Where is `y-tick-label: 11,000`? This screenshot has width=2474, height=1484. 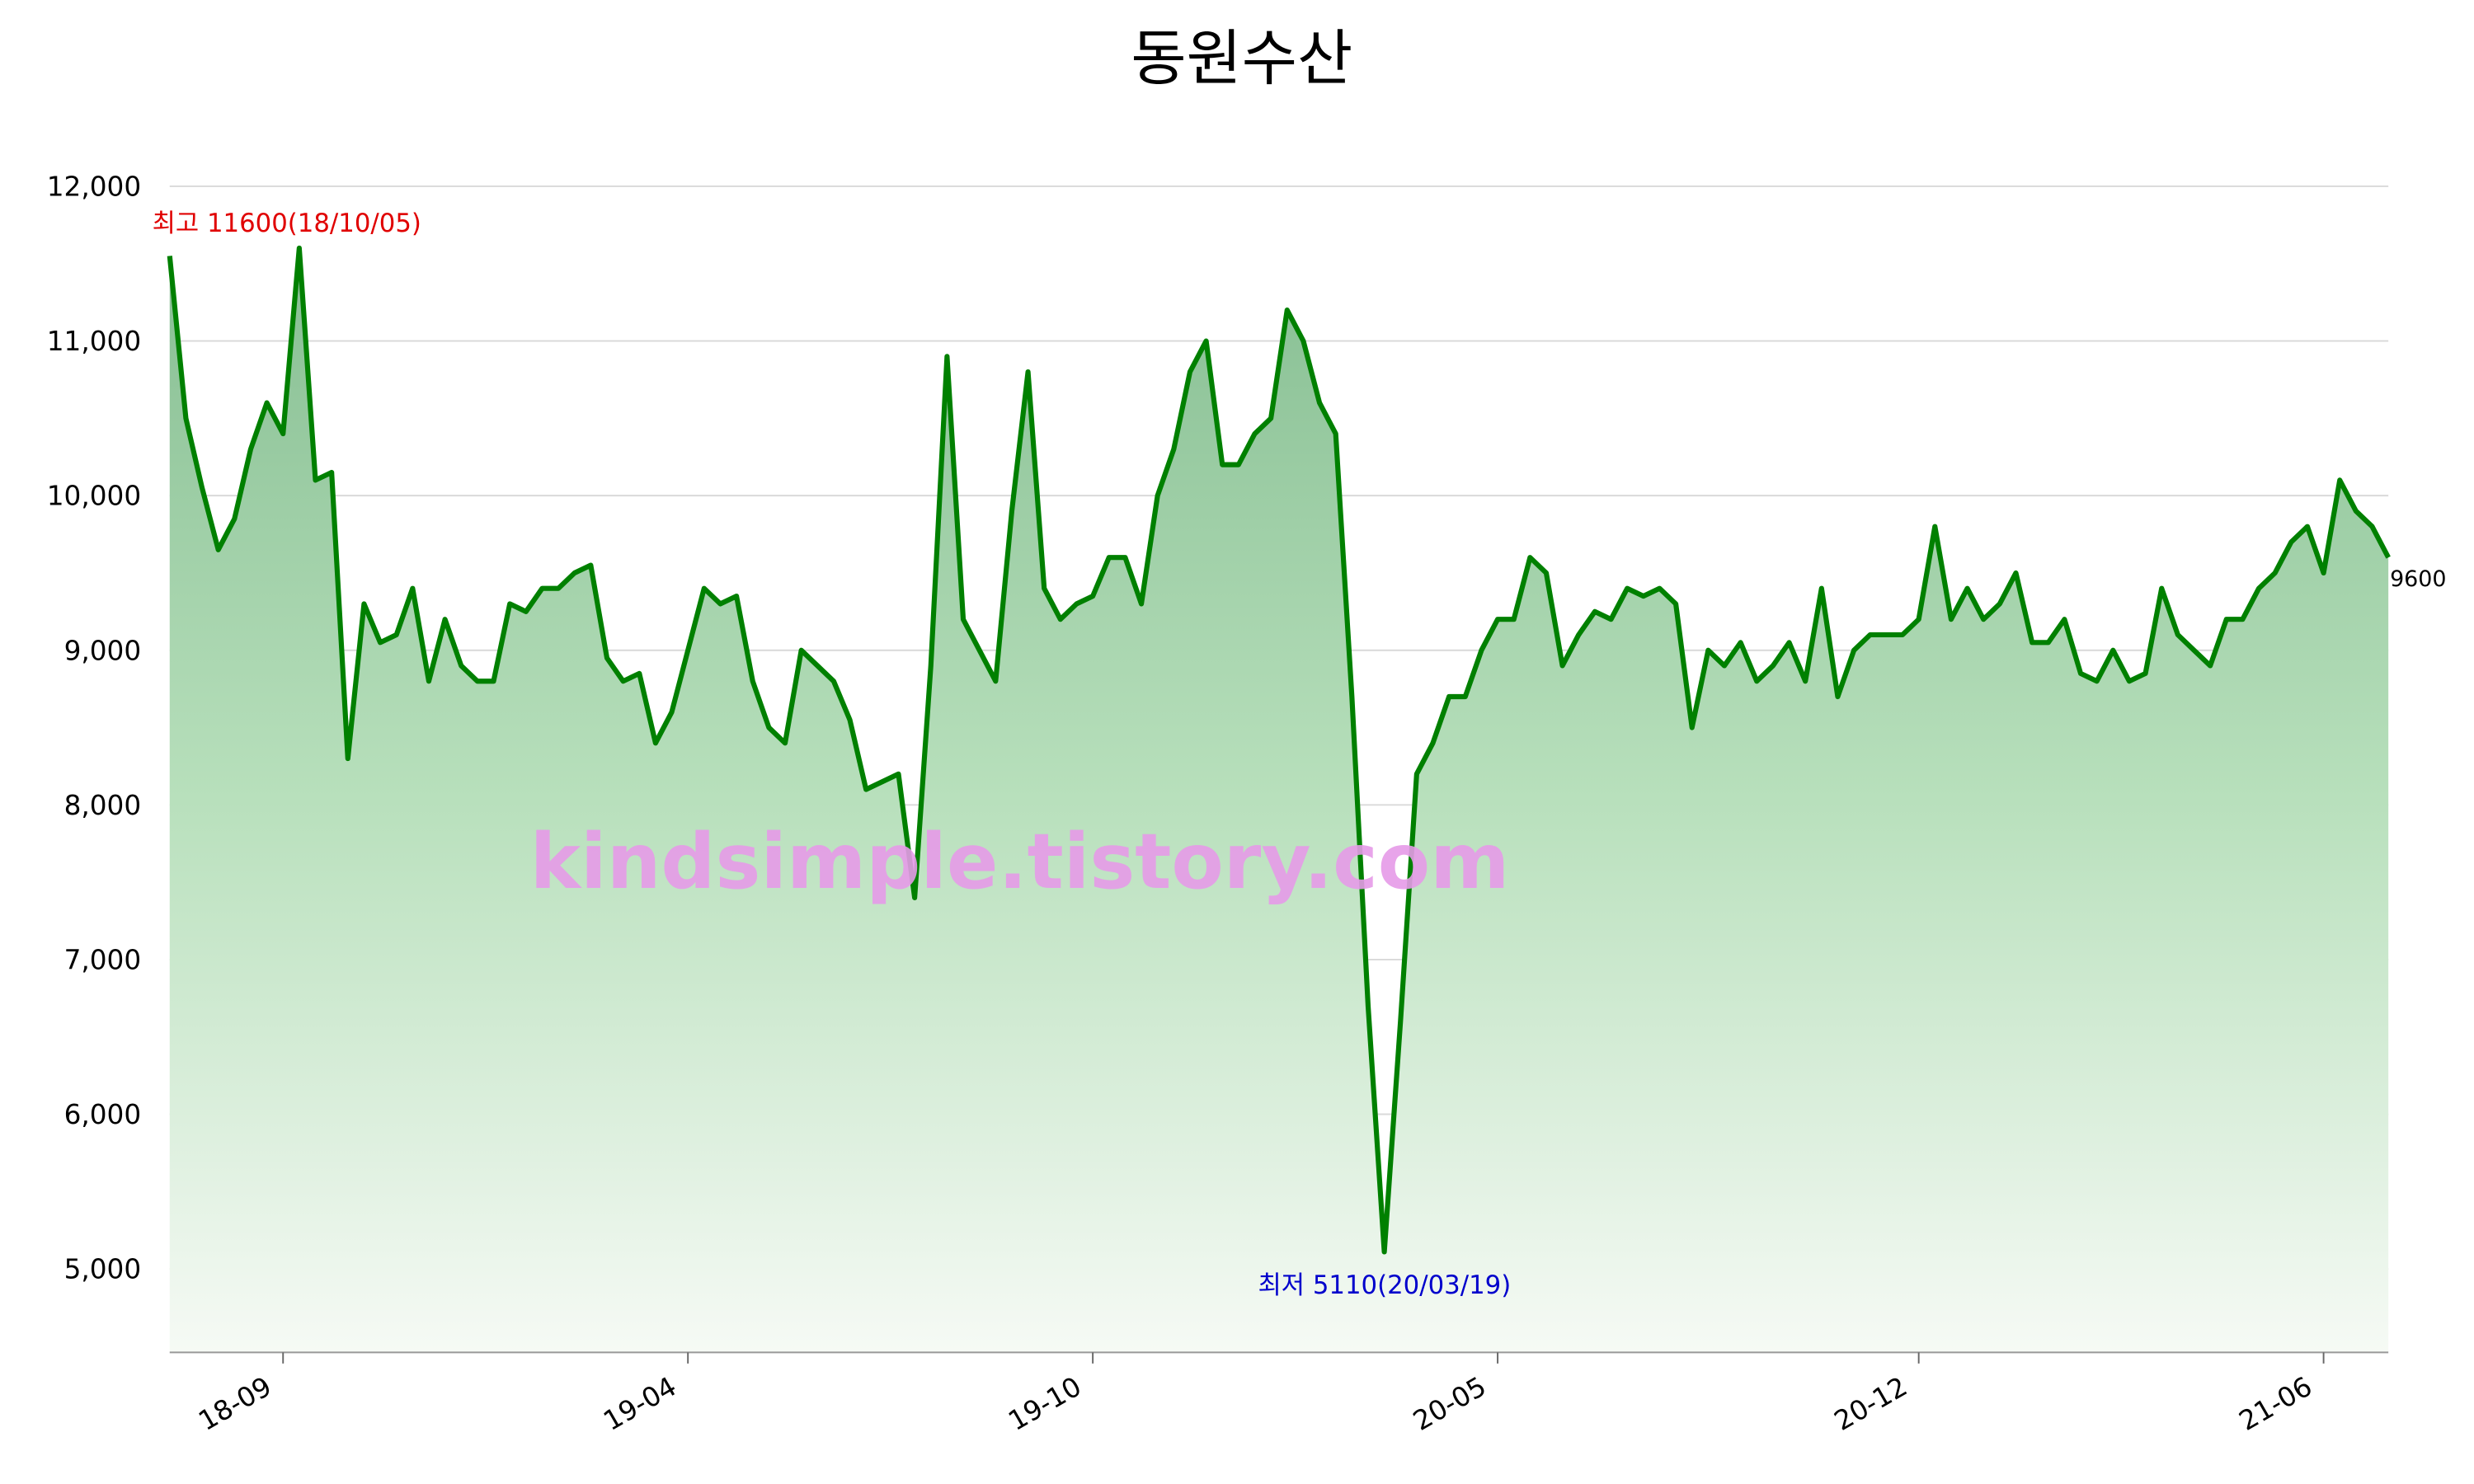
y-tick-label: 11,000 is located at coordinates (94, 341).